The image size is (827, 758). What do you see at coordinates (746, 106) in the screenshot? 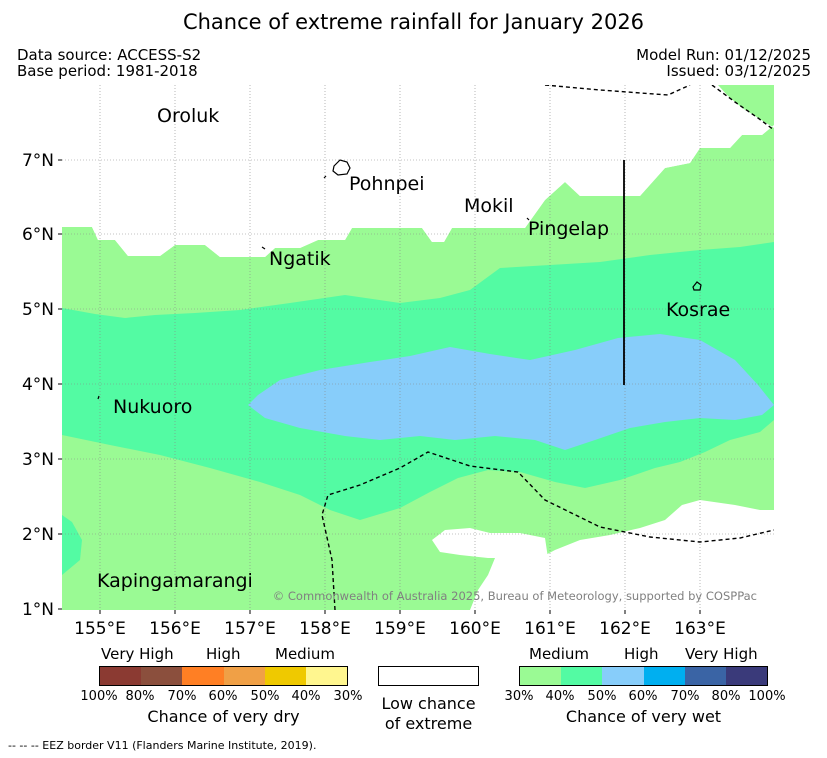
I see `medium-wet-region-ne` at bounding box center [746, 106].